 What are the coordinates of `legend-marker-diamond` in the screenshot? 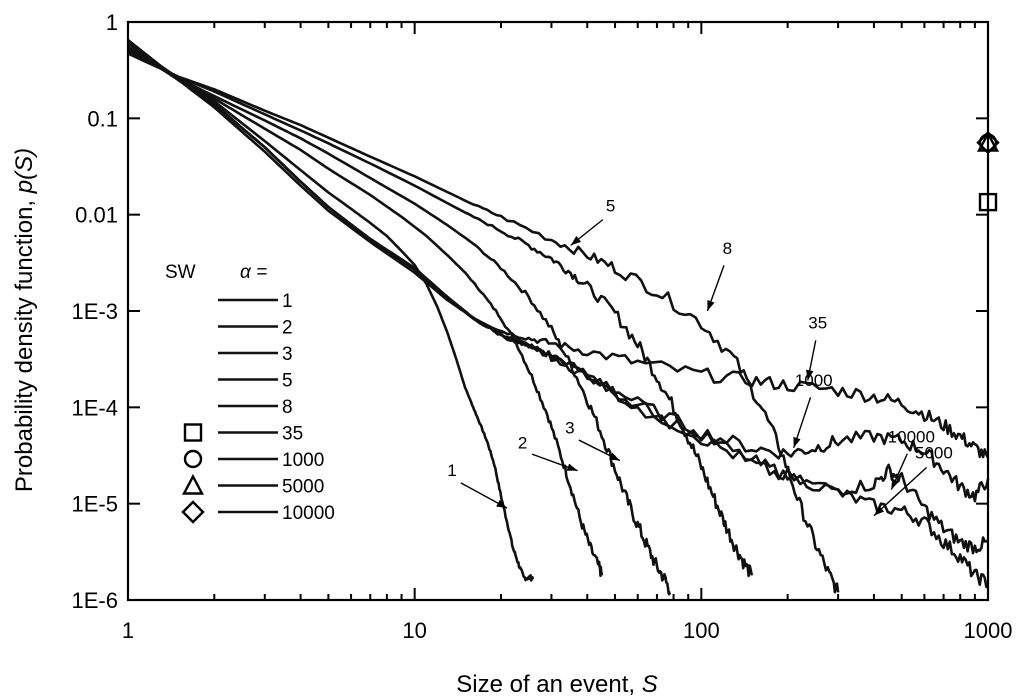 It's located at (193, 512).